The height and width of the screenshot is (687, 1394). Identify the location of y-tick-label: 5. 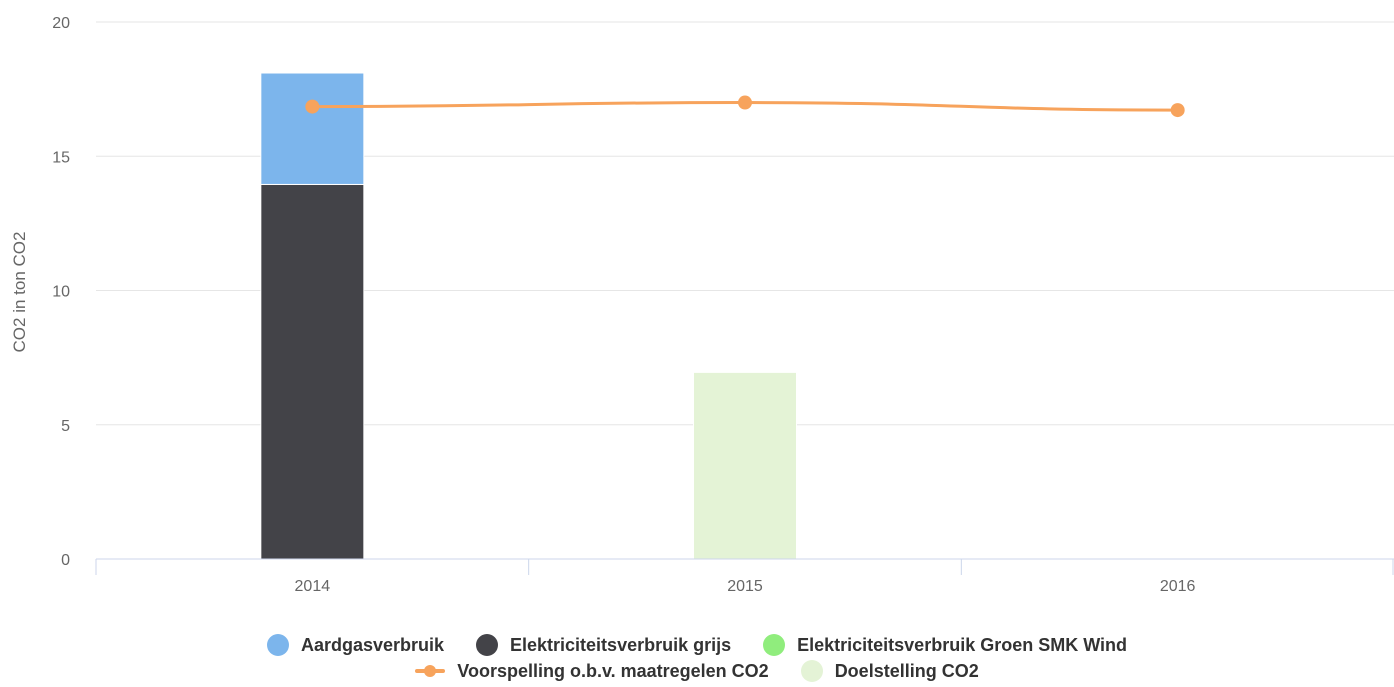
(65, 426).